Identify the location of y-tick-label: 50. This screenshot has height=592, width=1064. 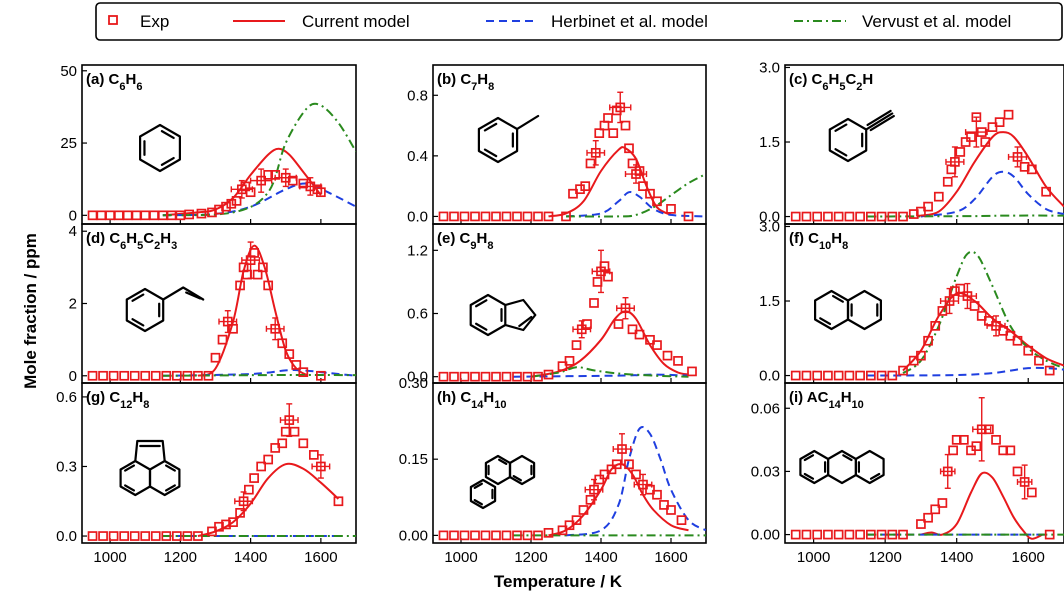
(68, 71).